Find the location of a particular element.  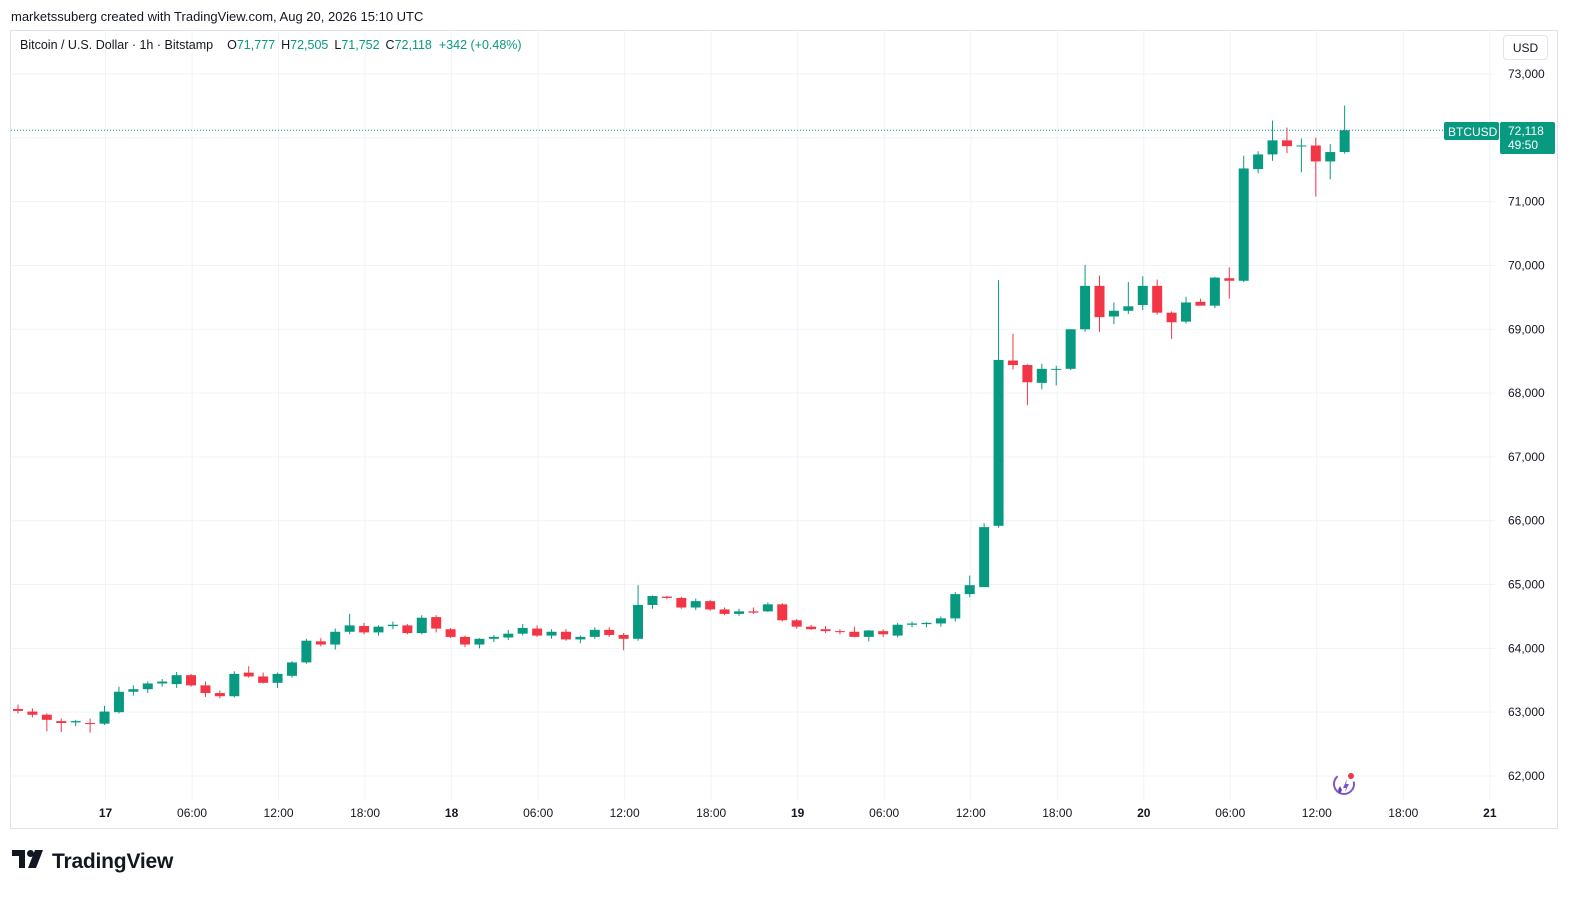

tradingview-brand: TradingView is located at coordinates (92, 861).